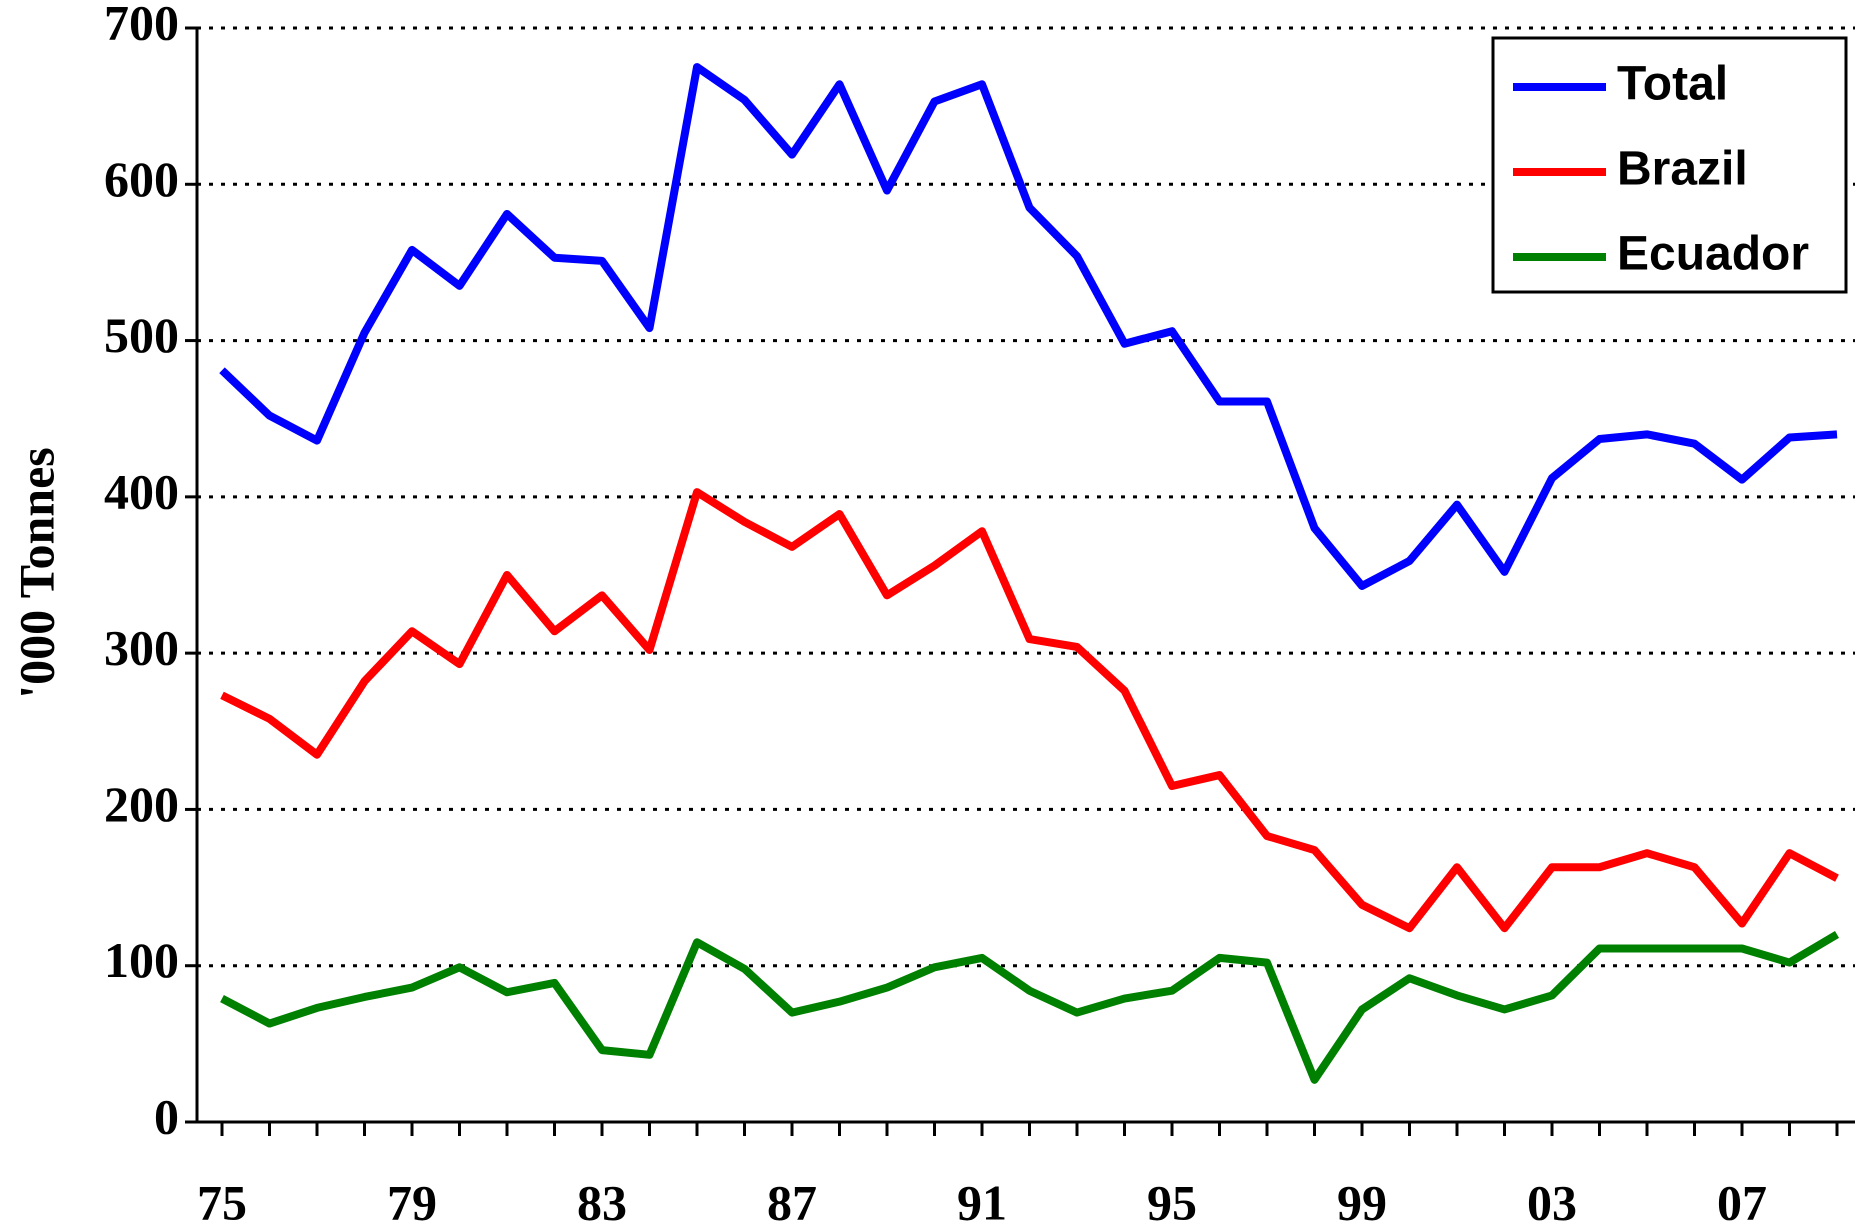 This screenshot has height=1232, width=1858. What do you see at coordinates (1682, 169) in the screenshot?
I see `legend-label: Brazil` at bounding box center [1682, 169].